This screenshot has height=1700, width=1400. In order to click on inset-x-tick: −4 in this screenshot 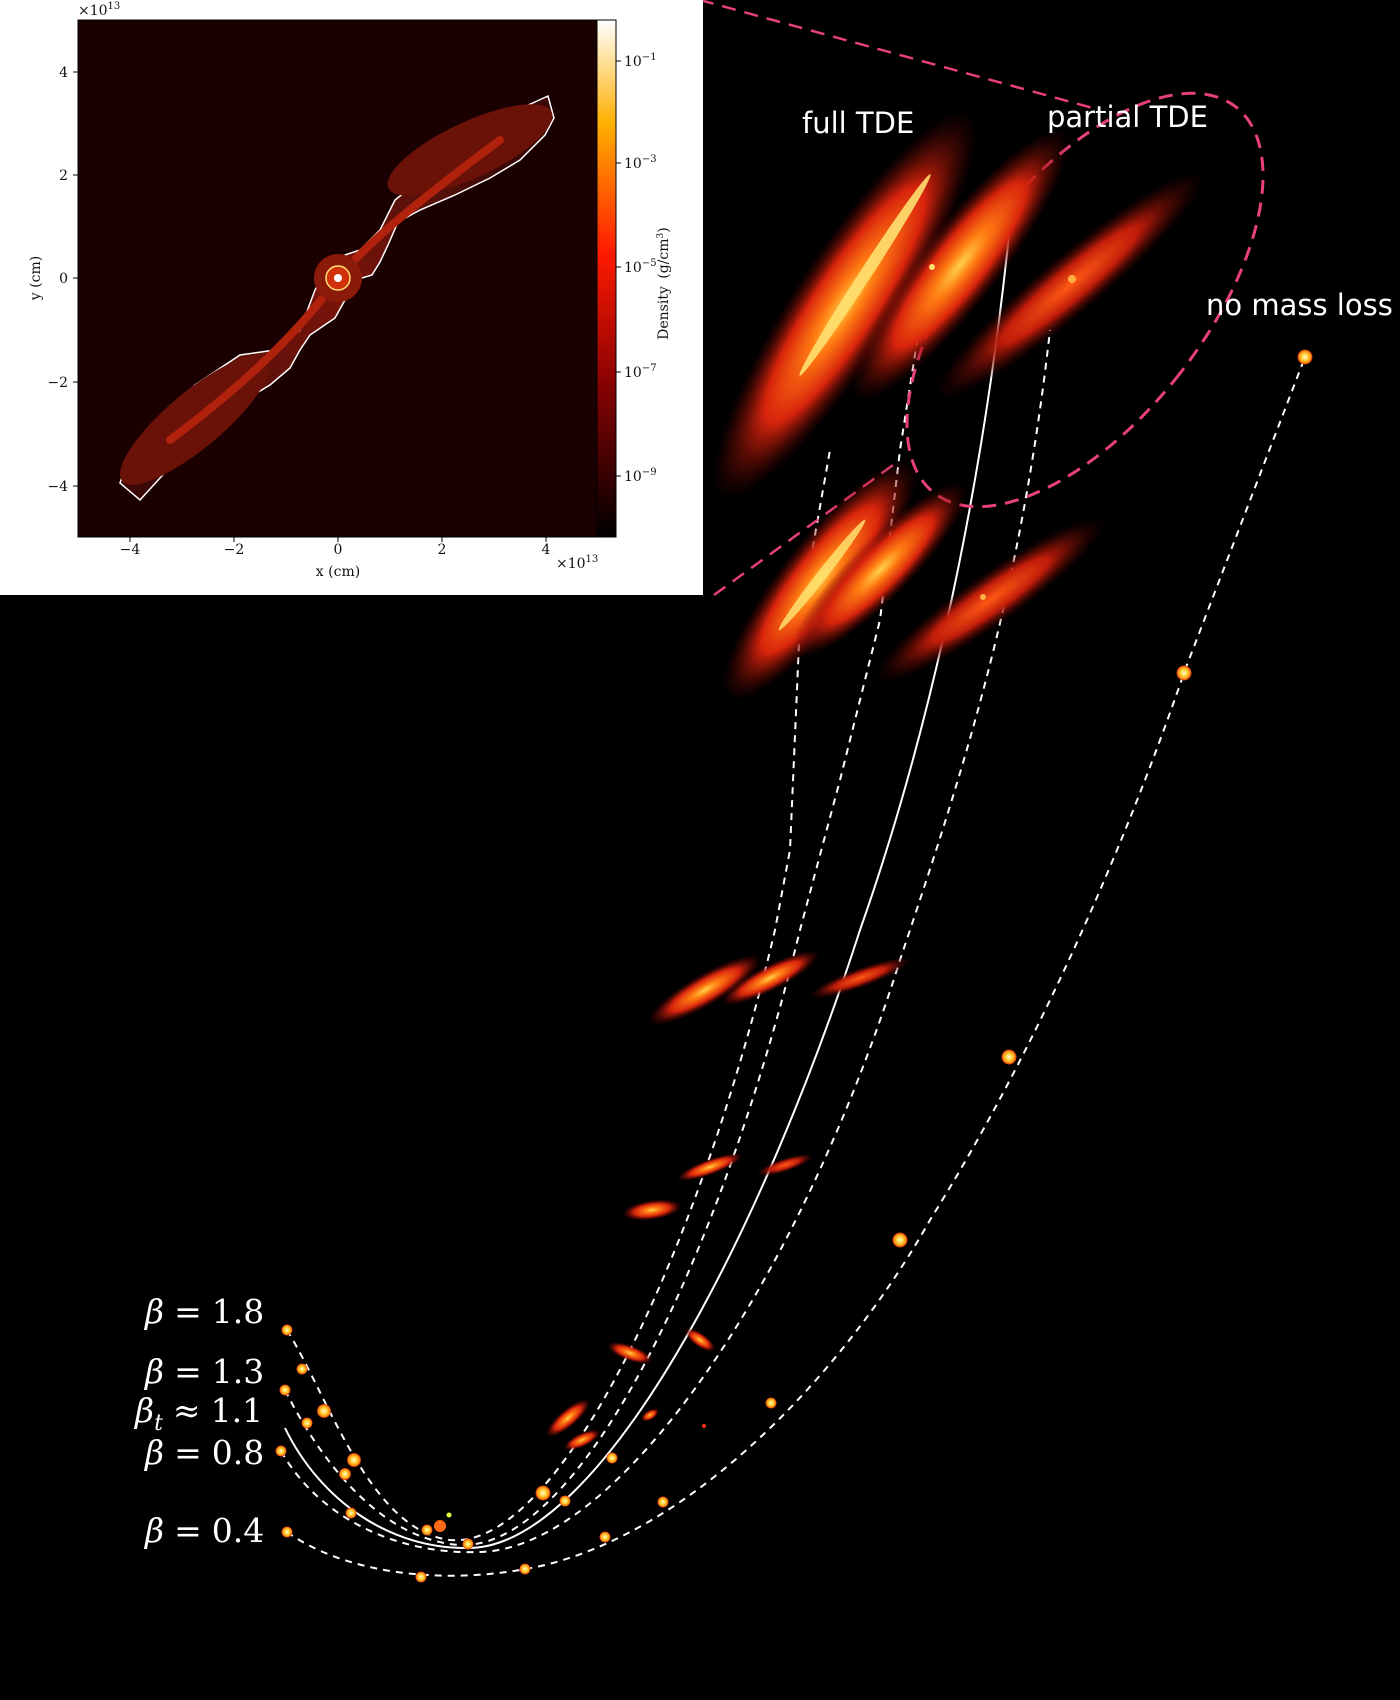, I will do `click(130, 550)`.